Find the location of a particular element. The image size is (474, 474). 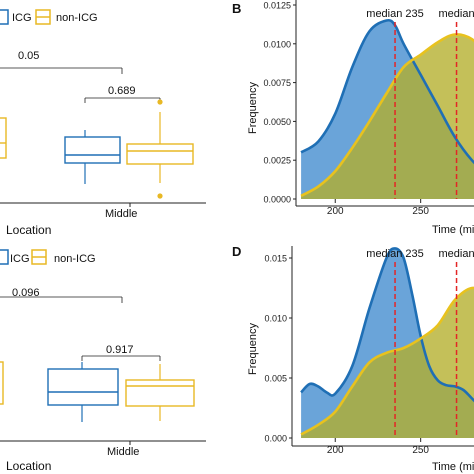

legend-c: ICG non-ICG is located at coordinates (48, 257).